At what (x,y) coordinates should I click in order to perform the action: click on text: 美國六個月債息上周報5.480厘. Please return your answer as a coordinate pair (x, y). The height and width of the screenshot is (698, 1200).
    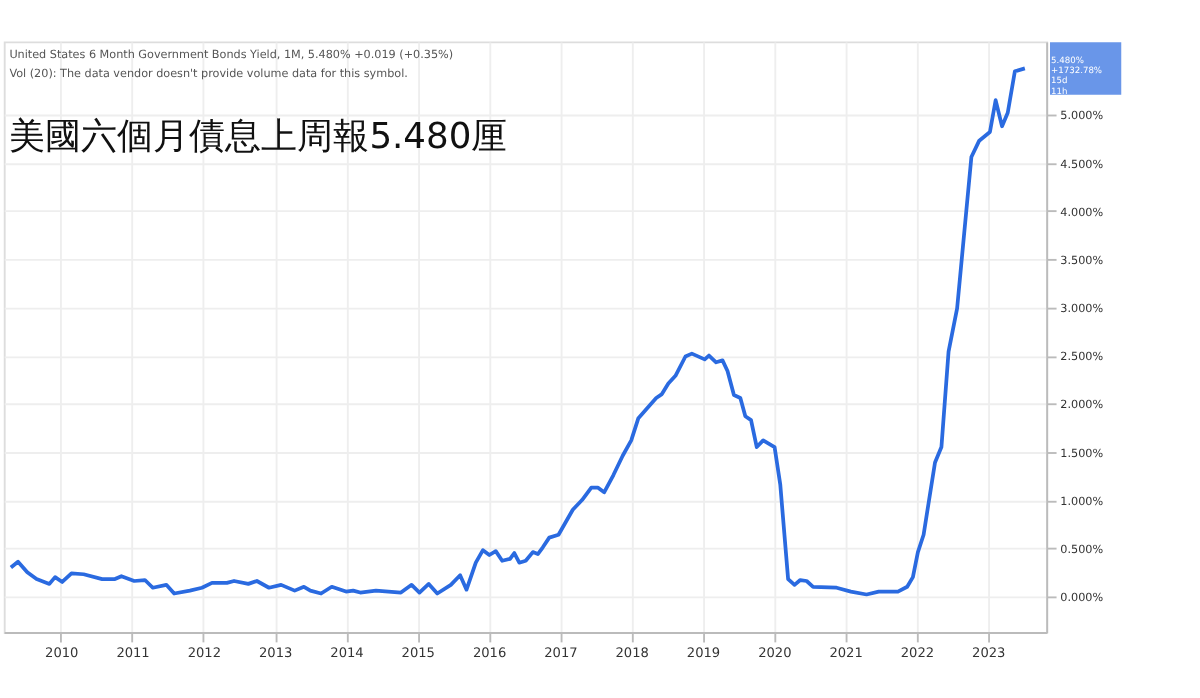
    Looking at the image, I should click on (258, 137).